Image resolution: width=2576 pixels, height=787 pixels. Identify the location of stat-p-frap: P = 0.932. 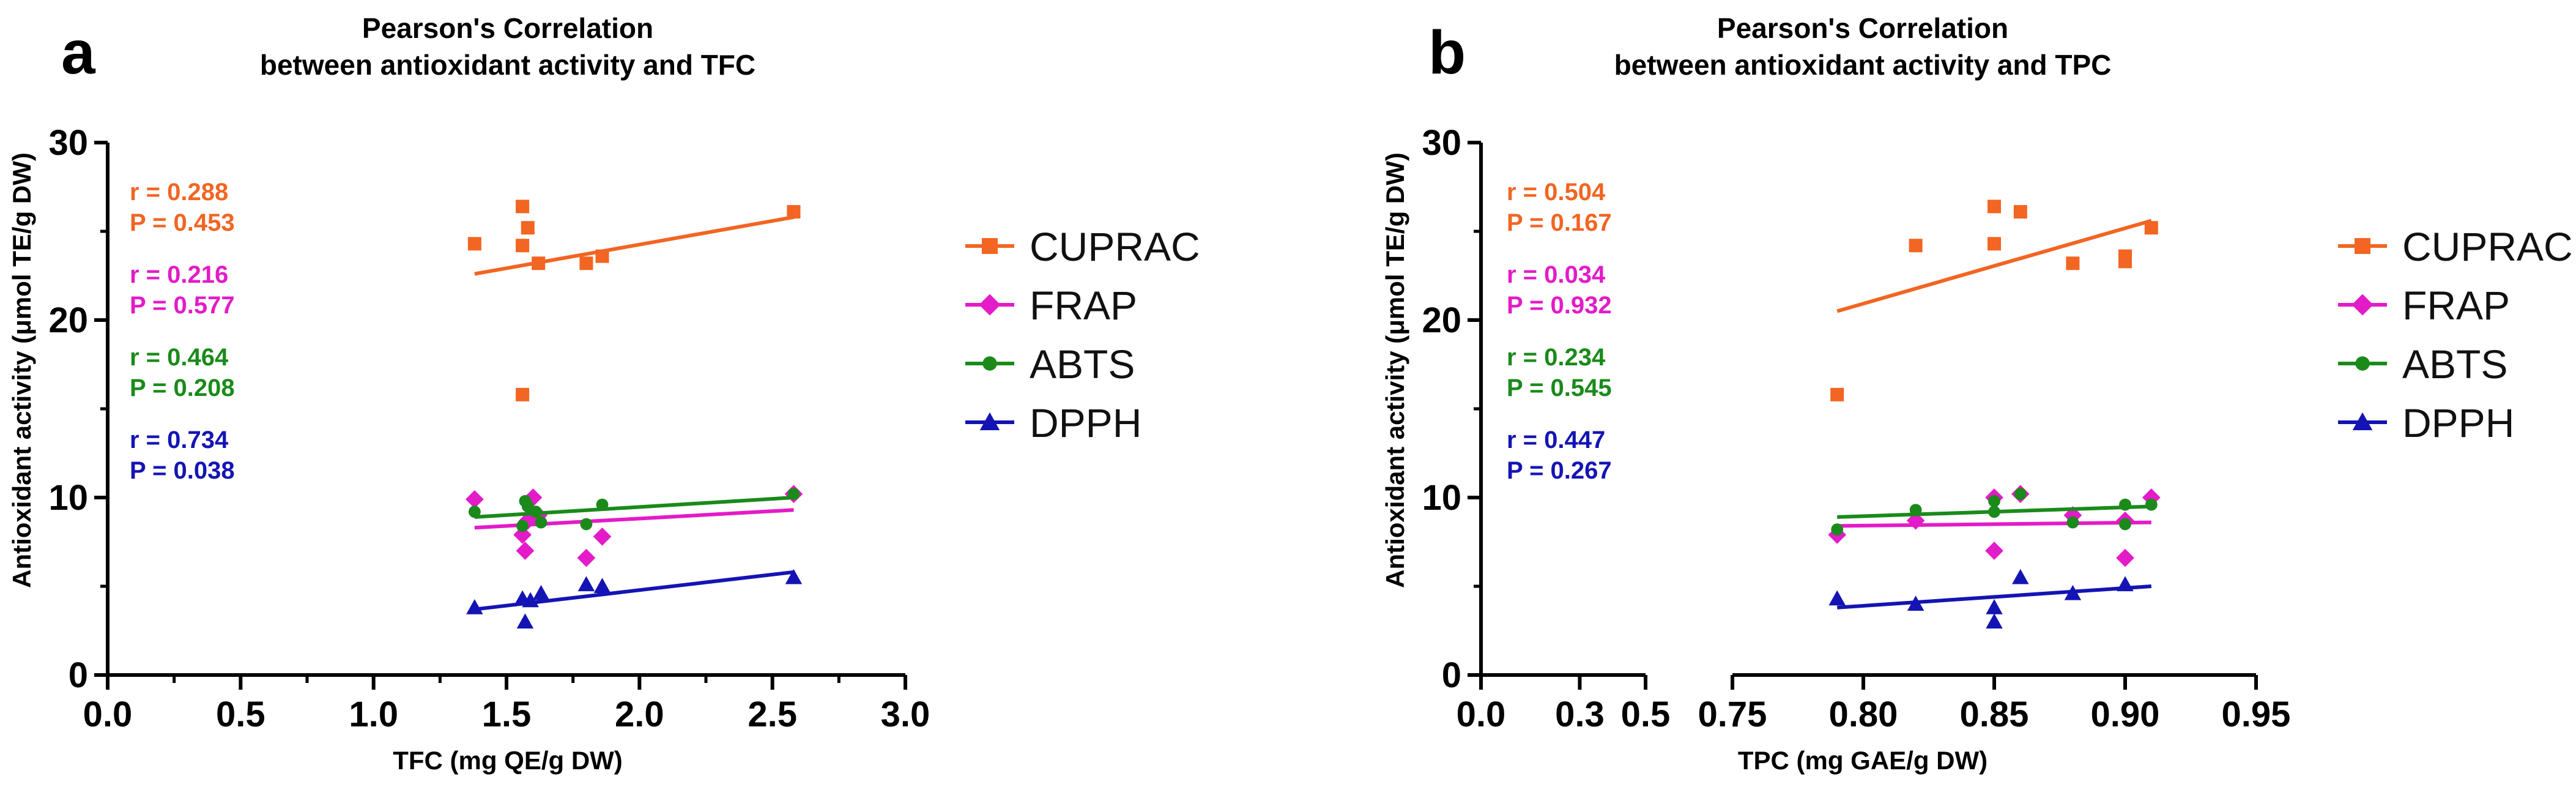
(1559, 306).